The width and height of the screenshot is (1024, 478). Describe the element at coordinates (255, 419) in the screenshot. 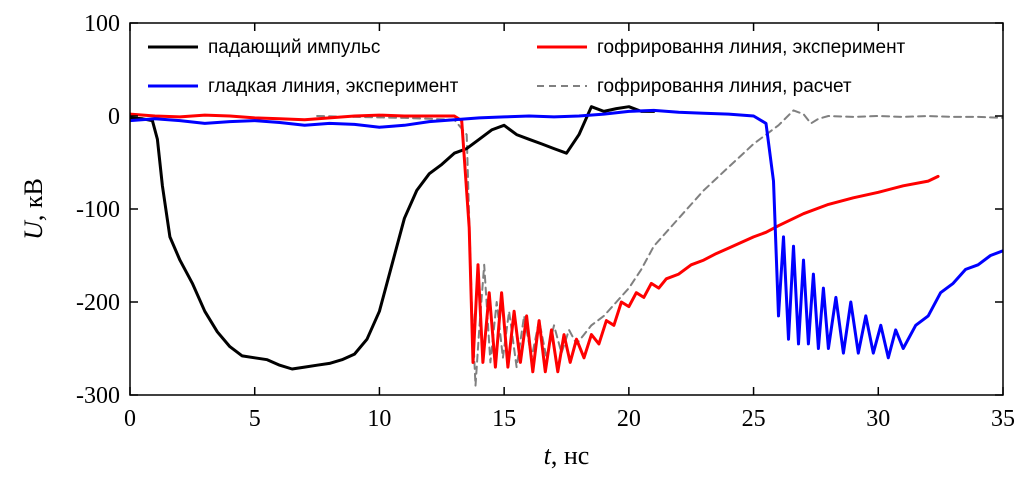

I see `x-tick-label: 5` at that location.